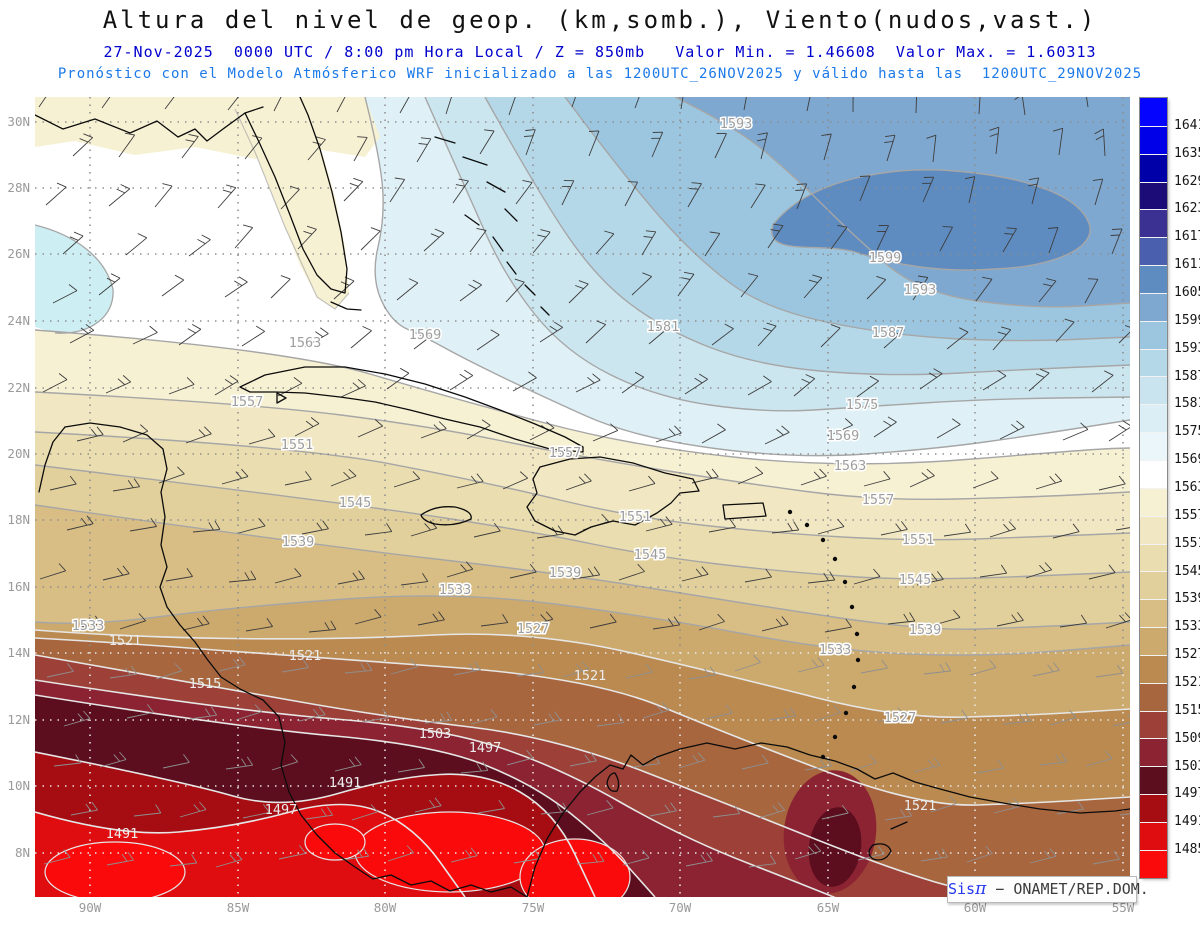 This screenshot has width=1200, height=927. I want to click on contour-label: 1503, so click(435, 734).